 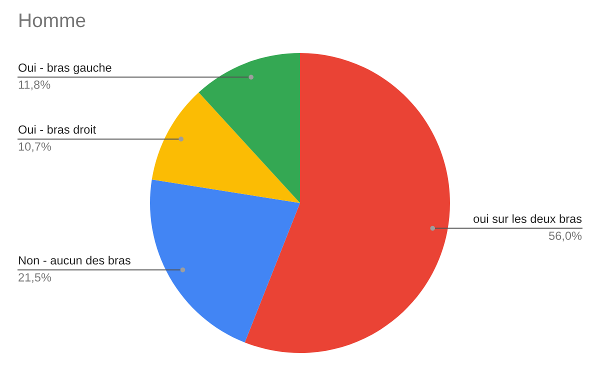 I want to click on slice-label: oui sur les deux bras, so click(x=528, y=218).